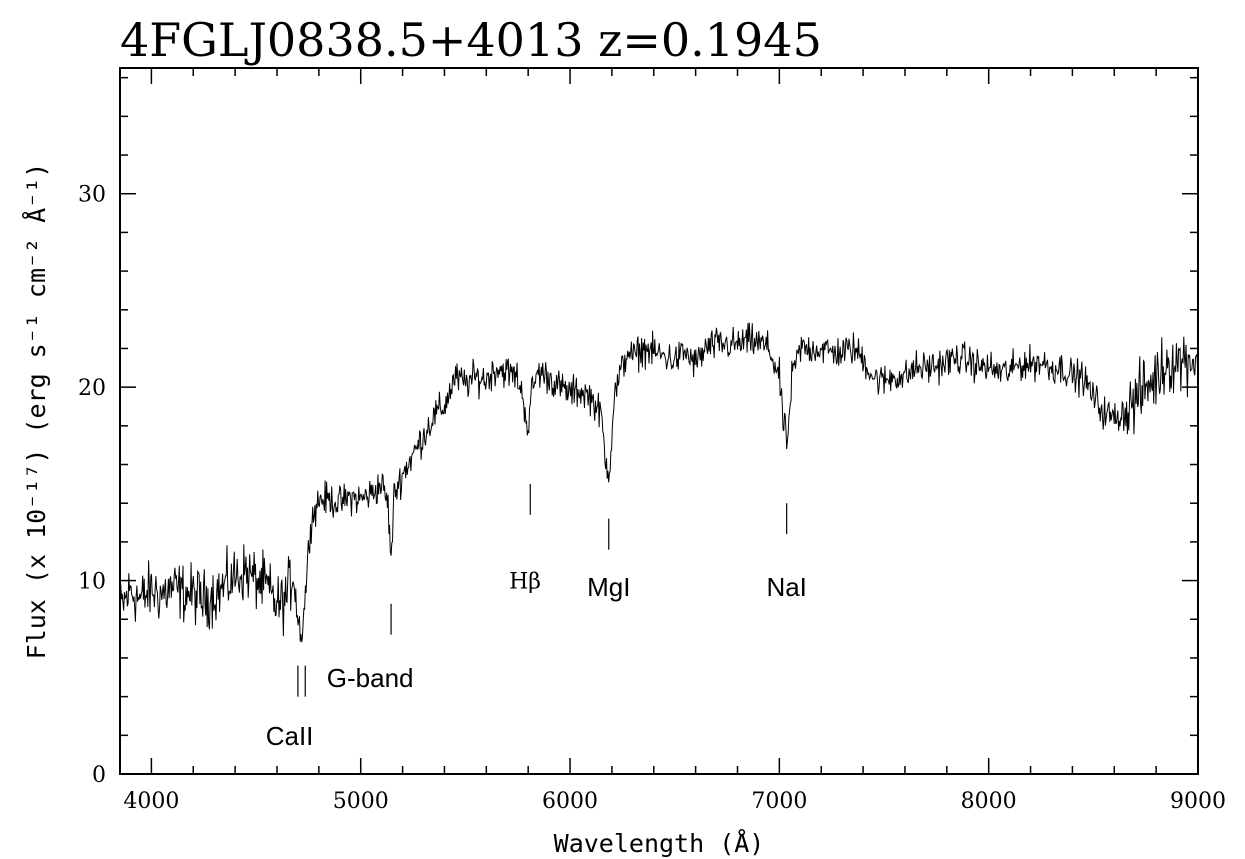 This screenshot has height=859, width=1245. Describe the element at coordinates (570, 801) in the screenshot. I see `x-tick-label: 6000` at that location.